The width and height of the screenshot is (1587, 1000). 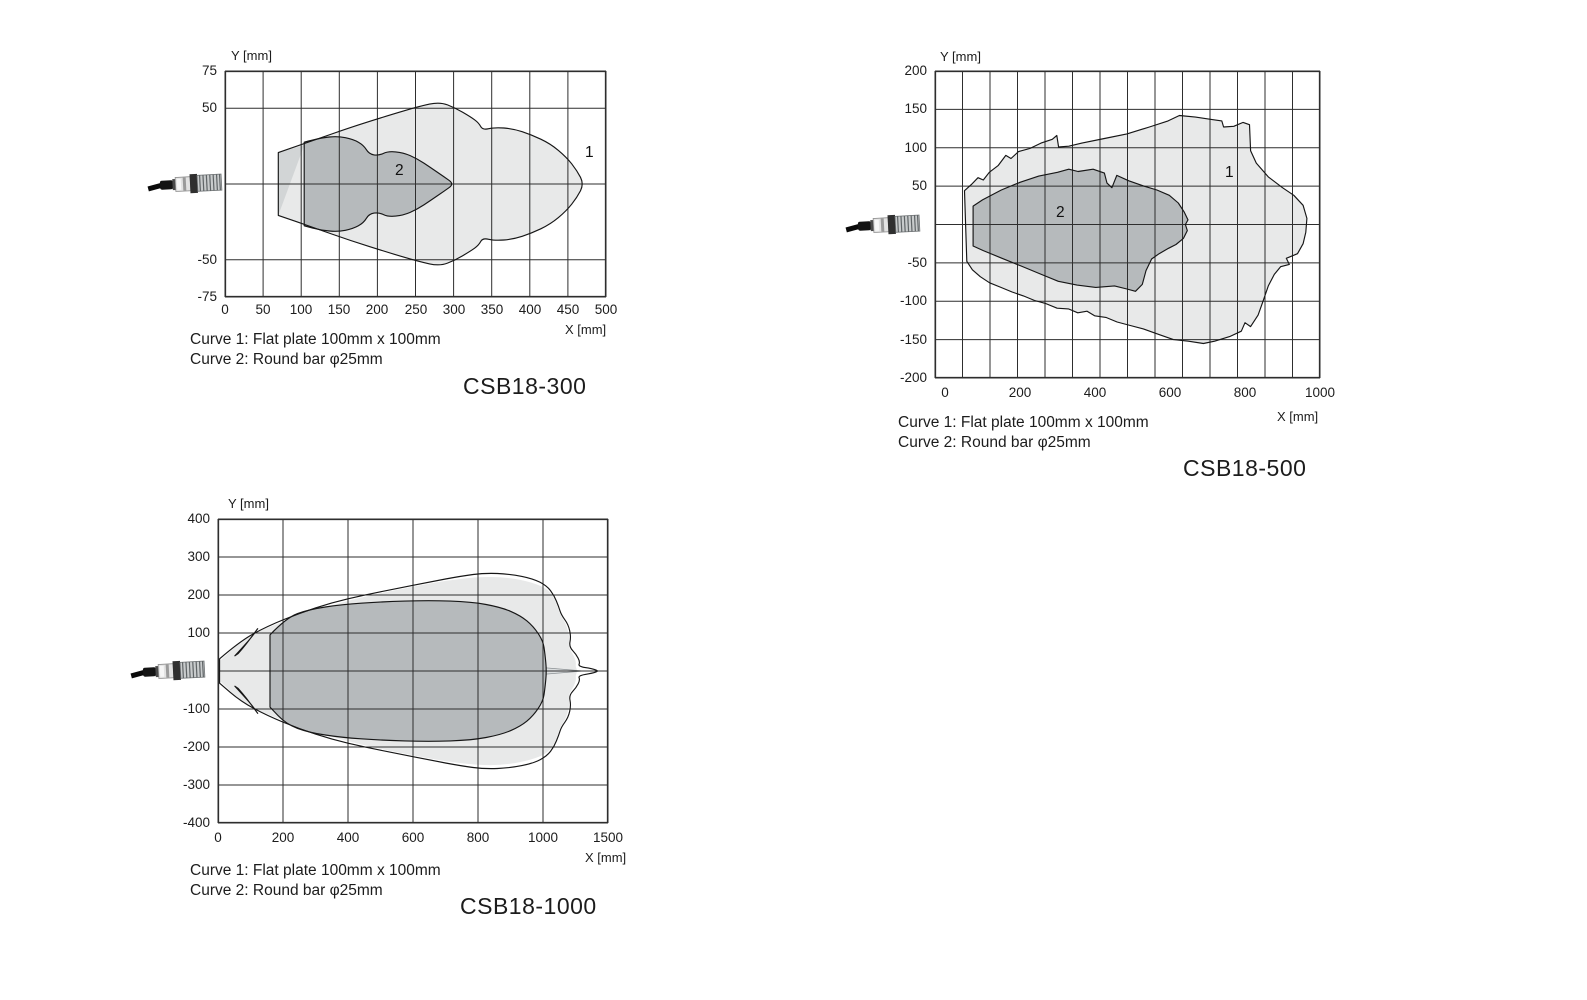 I want to click on near-zone-band, so click(x=291, y=180).